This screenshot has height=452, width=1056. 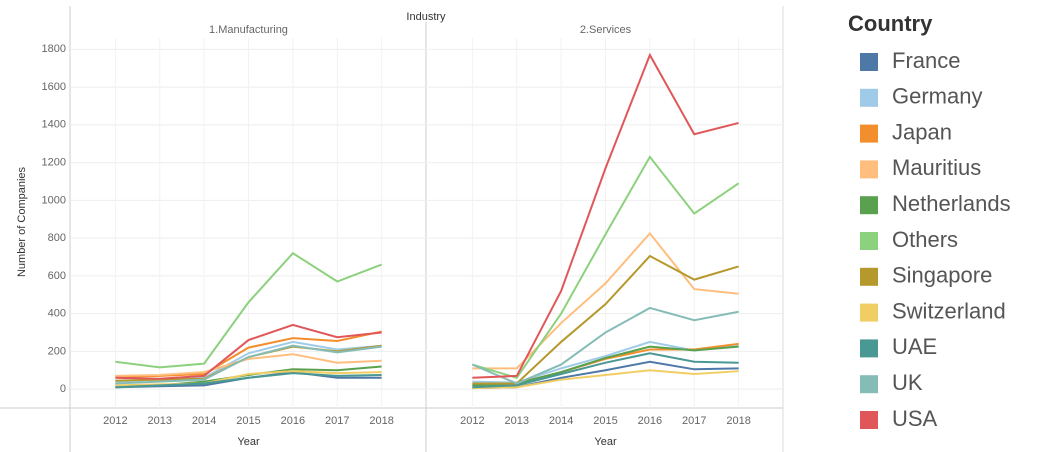 What do you see at coordinates (57, 276) in the screenshot?
I see `y-tick-label: 600` at bounding box center [57, 276].